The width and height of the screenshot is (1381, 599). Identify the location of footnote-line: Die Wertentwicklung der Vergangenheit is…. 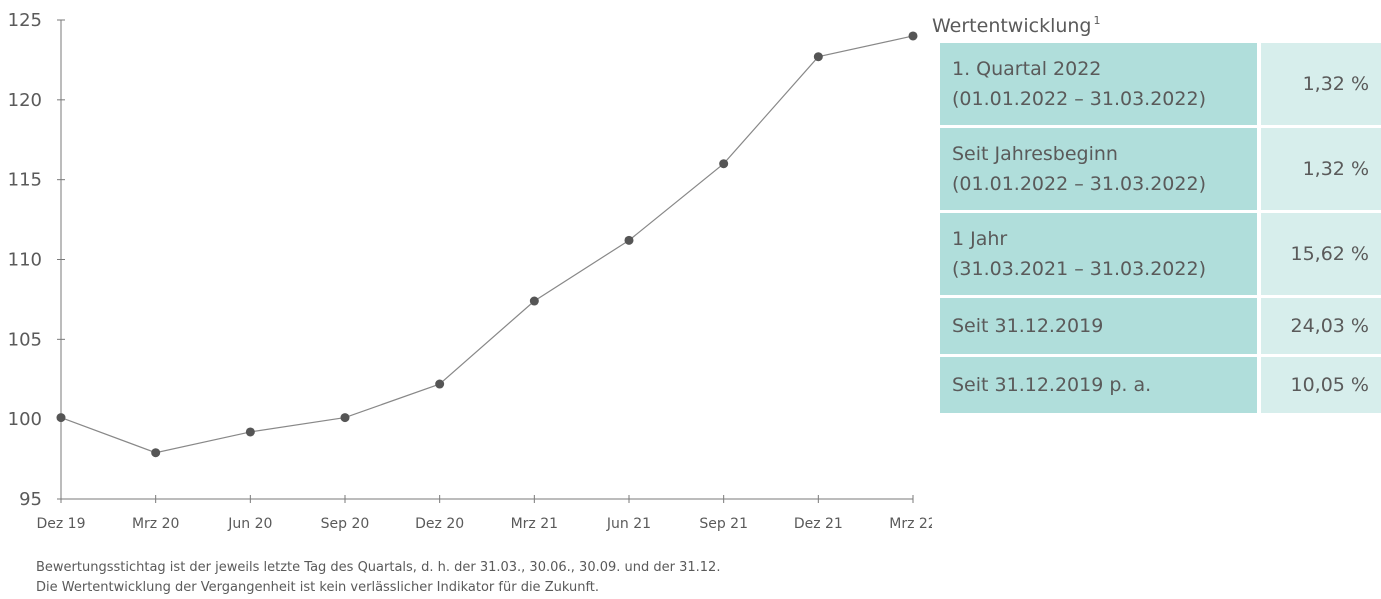
(318, 587).